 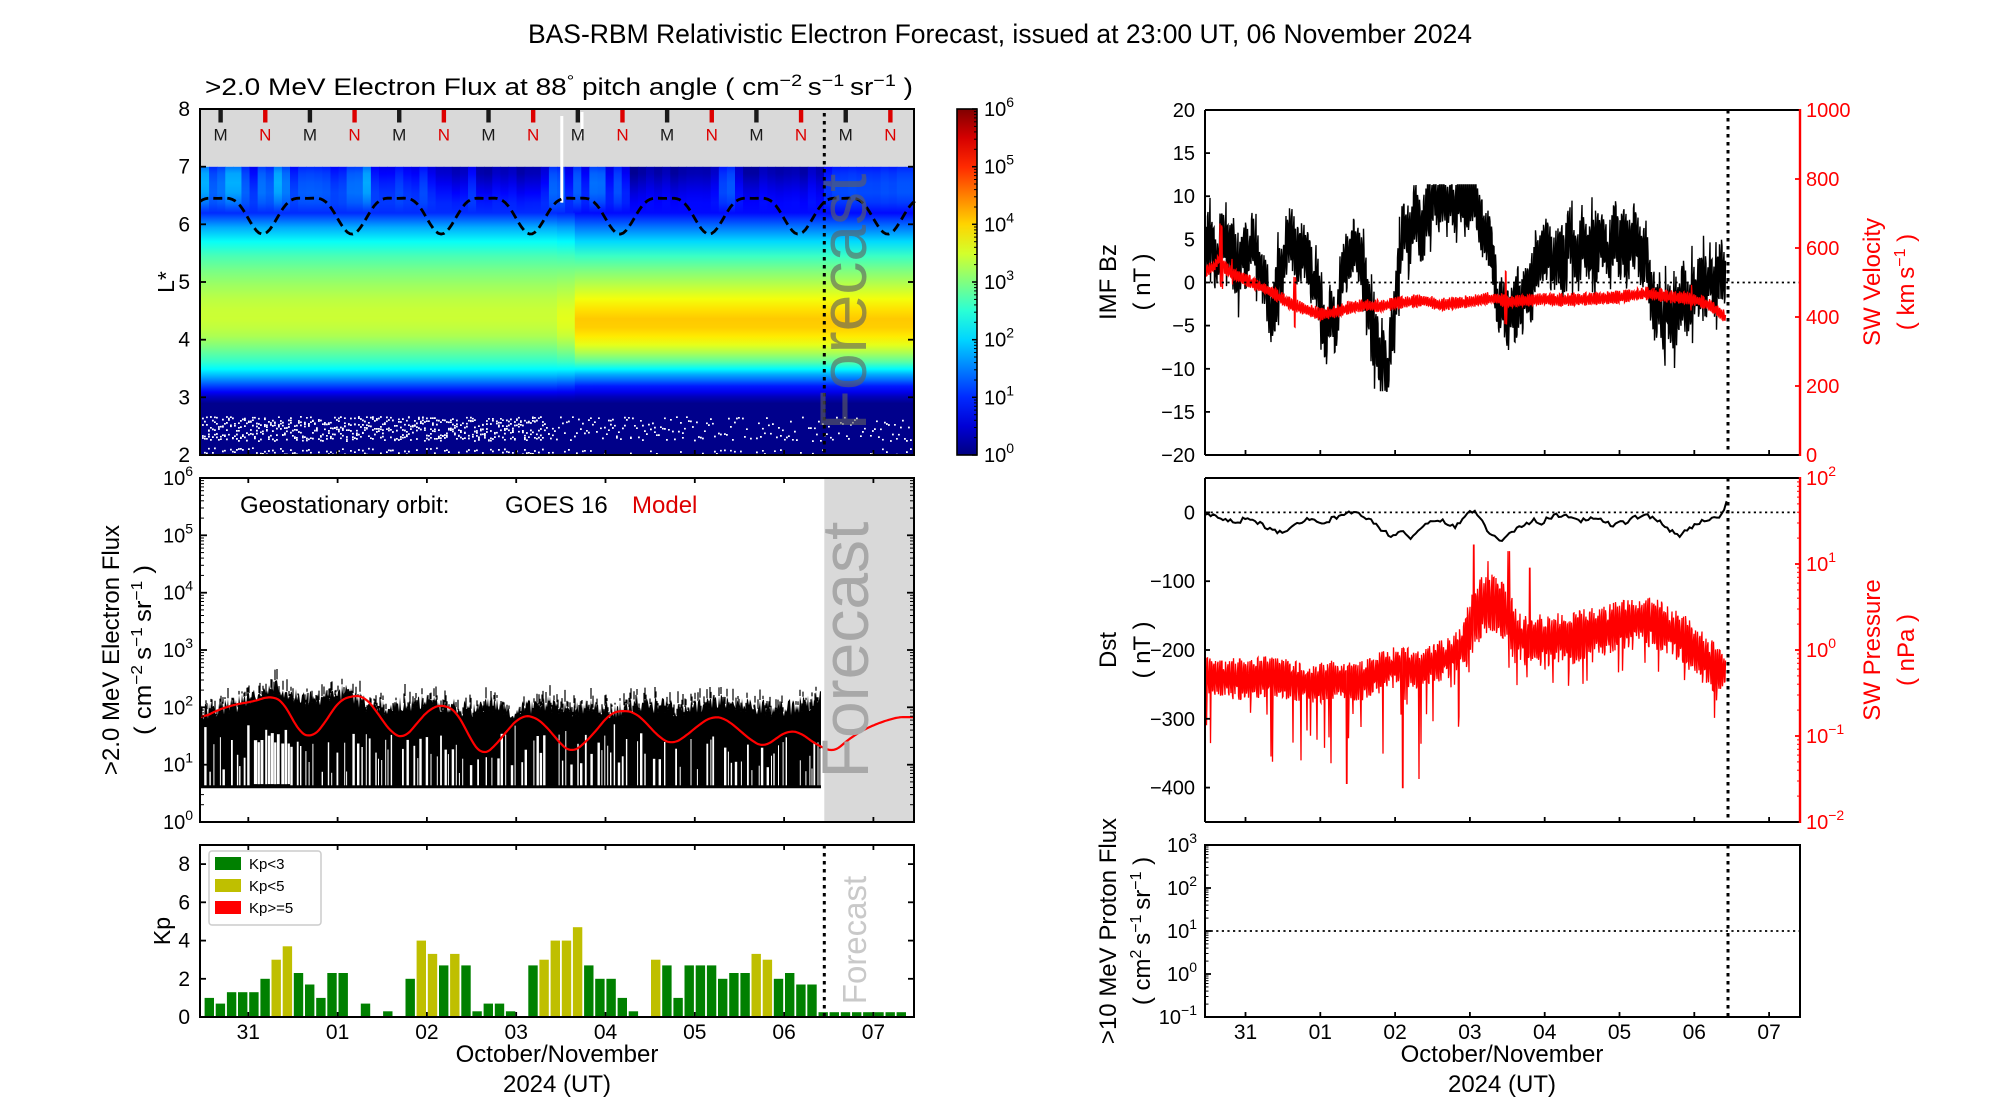 I want to click on svg-text: −300, so click(x=1172, y=720).